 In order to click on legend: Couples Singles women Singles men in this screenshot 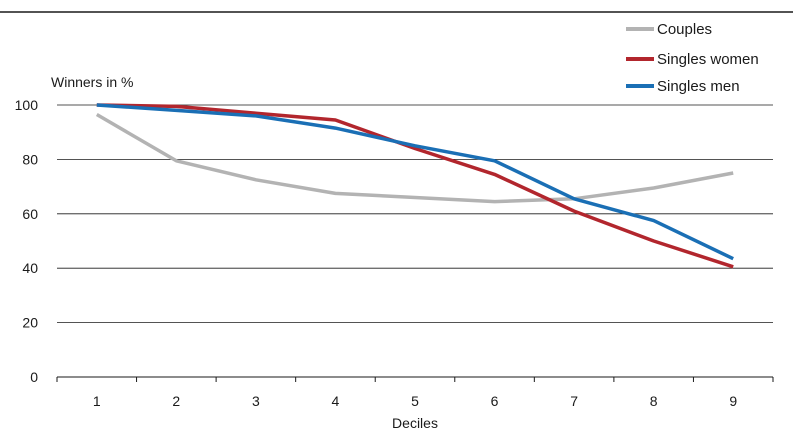, I will do `click(692, 58)`.